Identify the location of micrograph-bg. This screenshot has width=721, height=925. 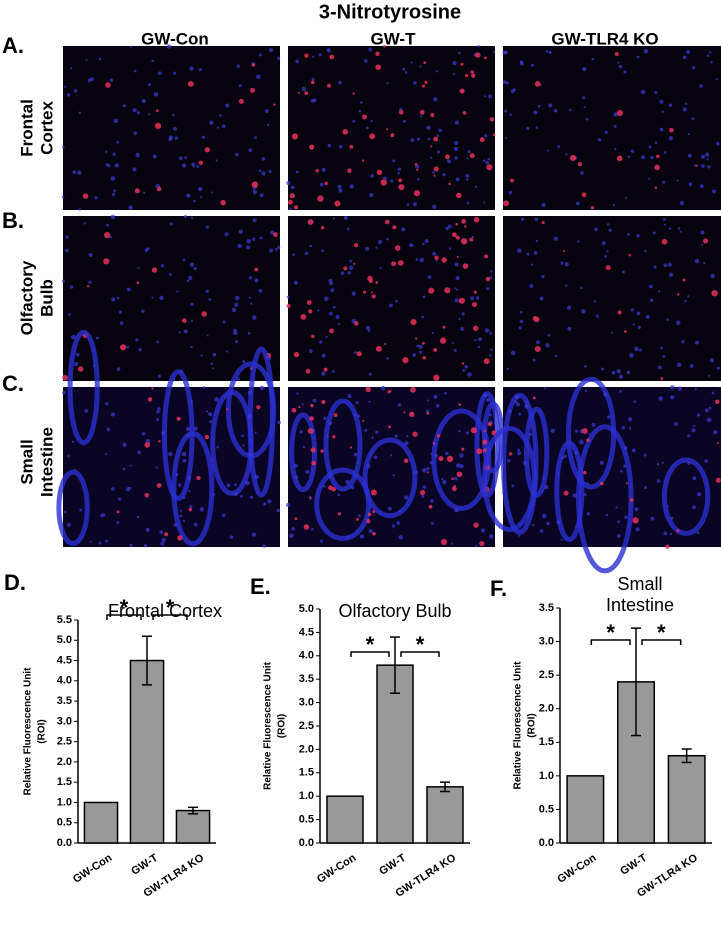
(391, 128).